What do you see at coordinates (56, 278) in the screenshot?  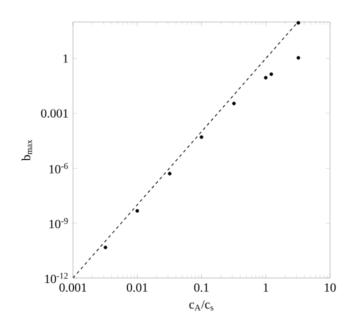 I see `y-tick-label: 10$^{-12}$` at bounding box center [56, 278].